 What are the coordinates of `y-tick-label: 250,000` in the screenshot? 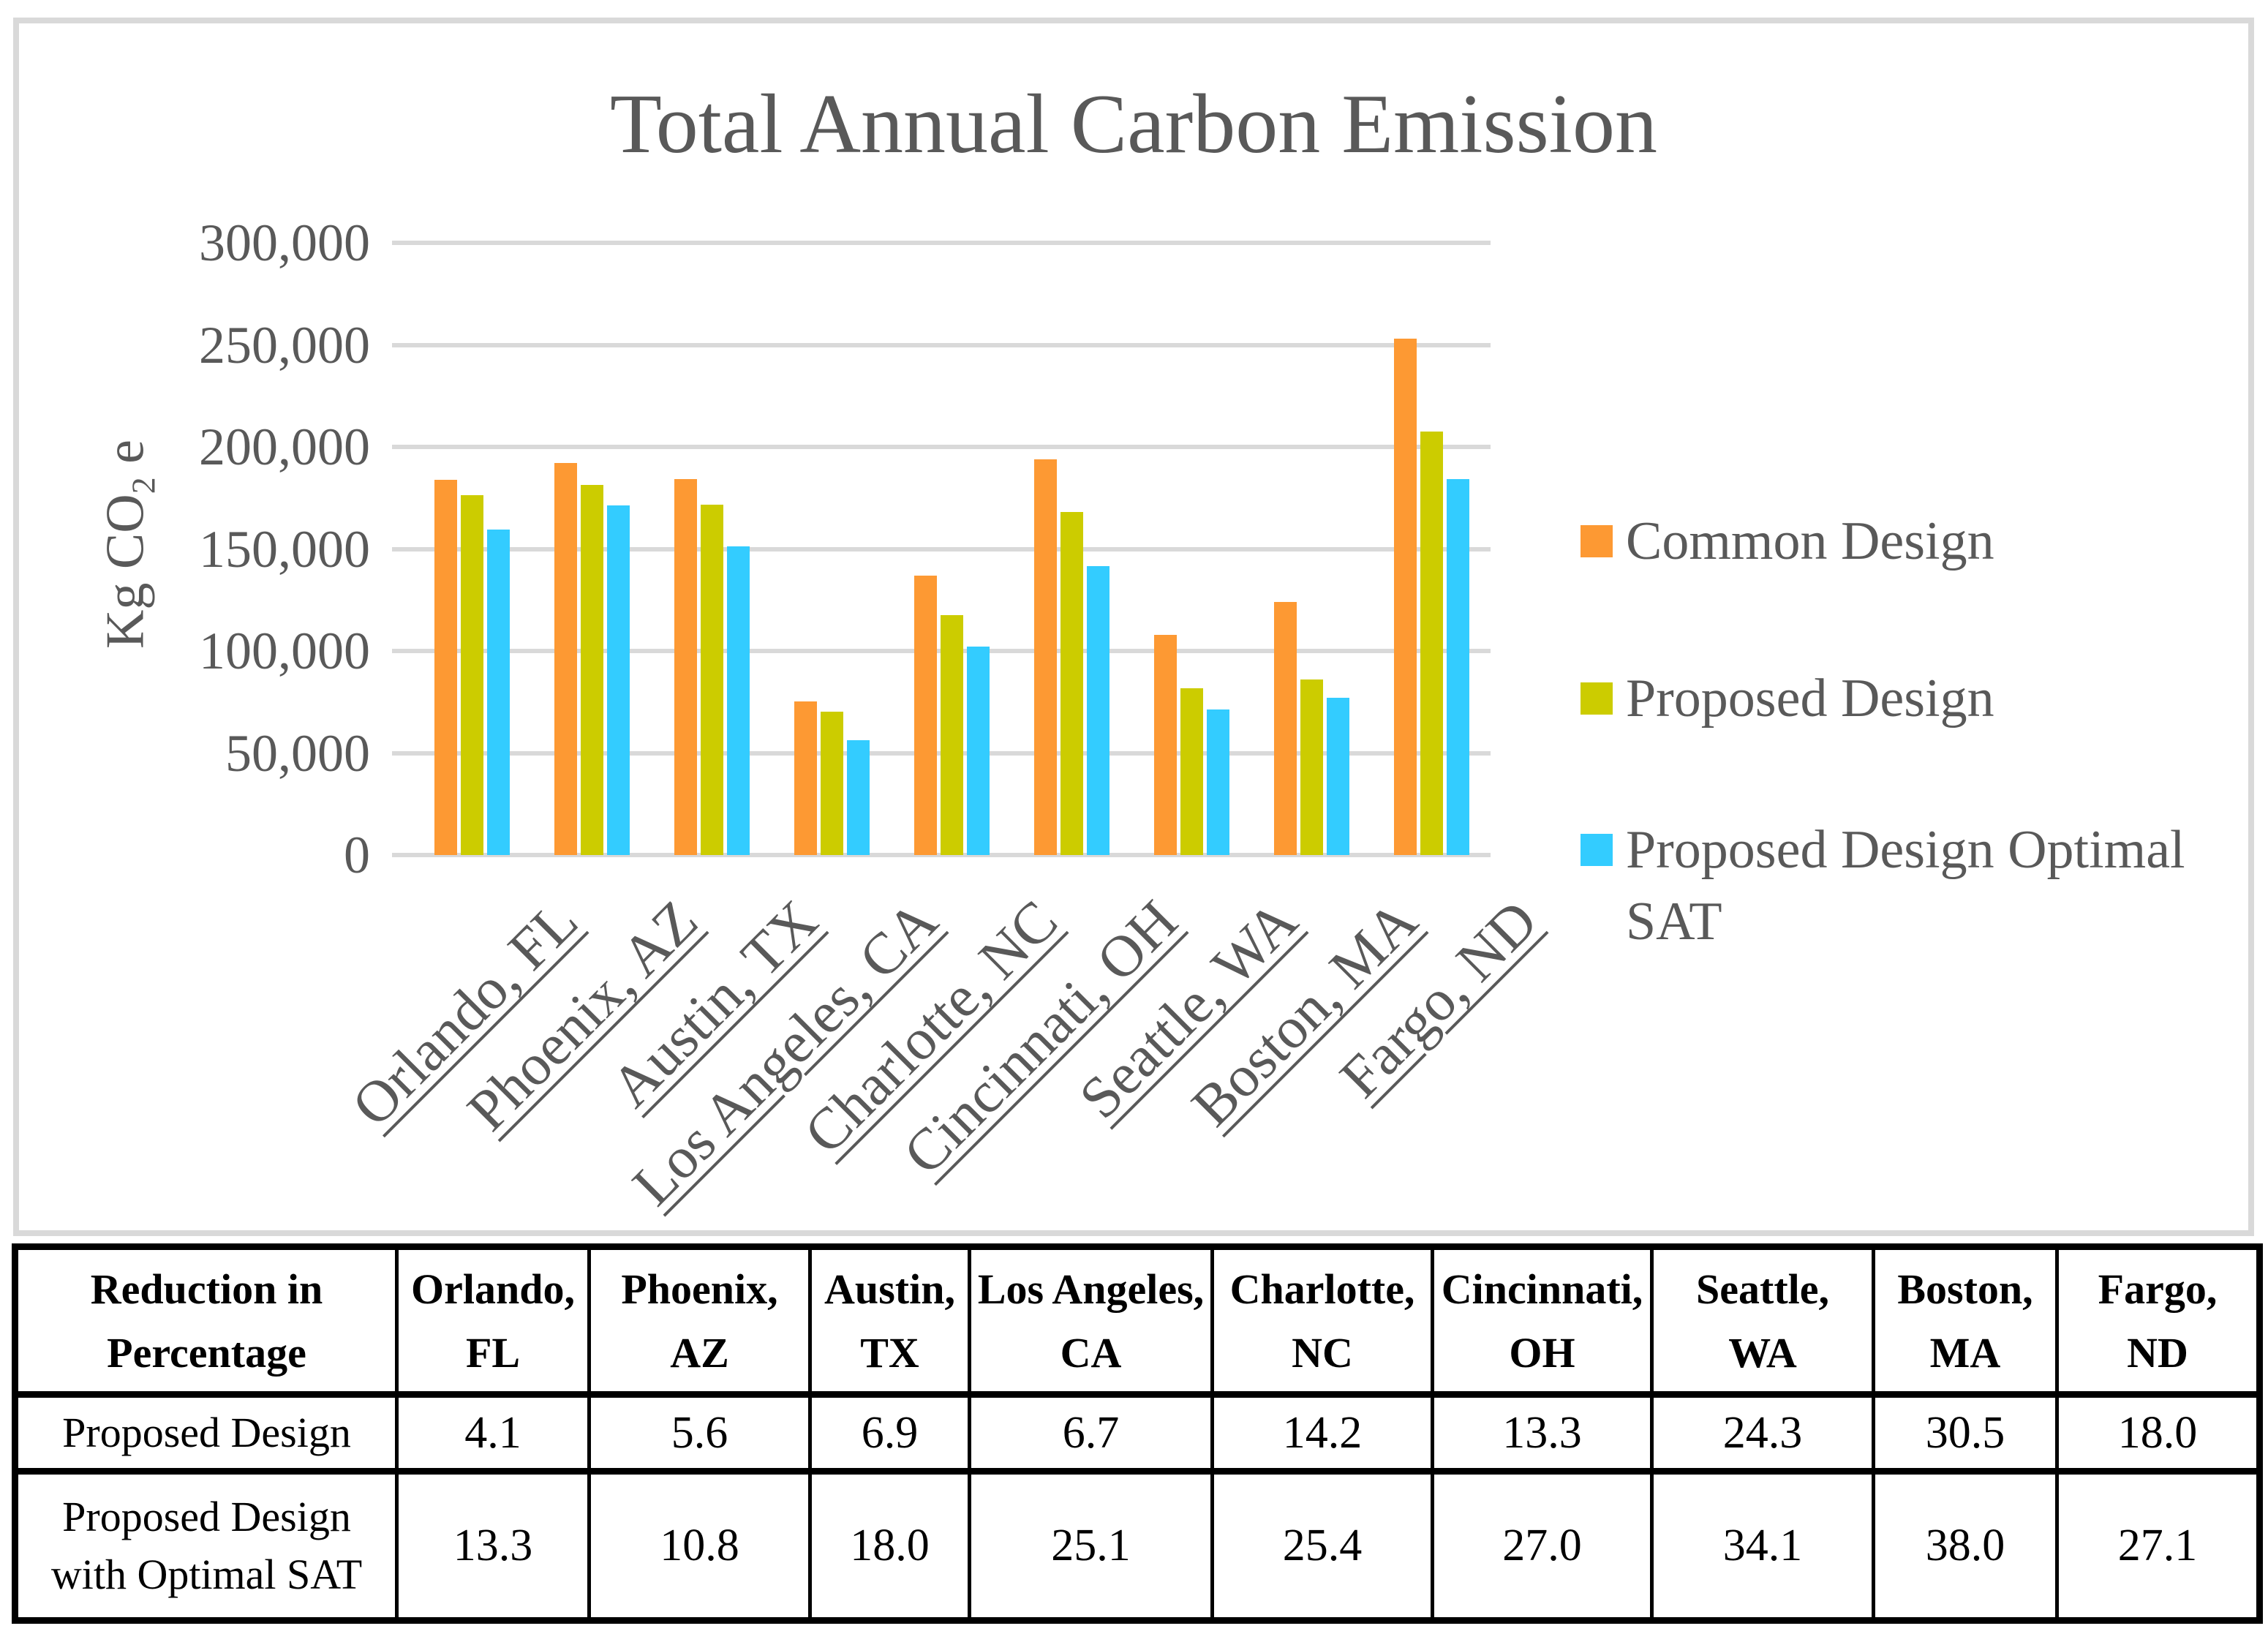 It's located at (284, 344).